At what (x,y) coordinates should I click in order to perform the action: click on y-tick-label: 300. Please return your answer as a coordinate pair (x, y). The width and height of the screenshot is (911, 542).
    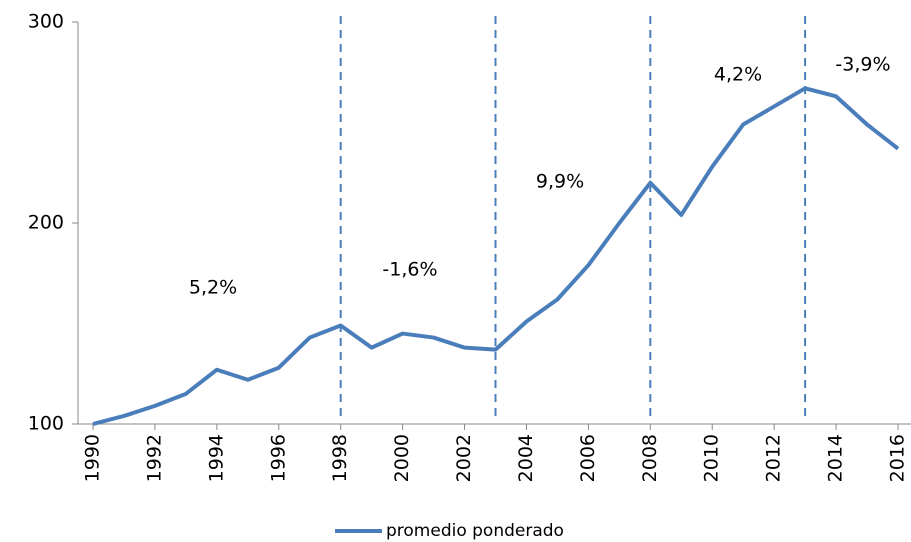
    Looking at the image, I should click on (46, 22).